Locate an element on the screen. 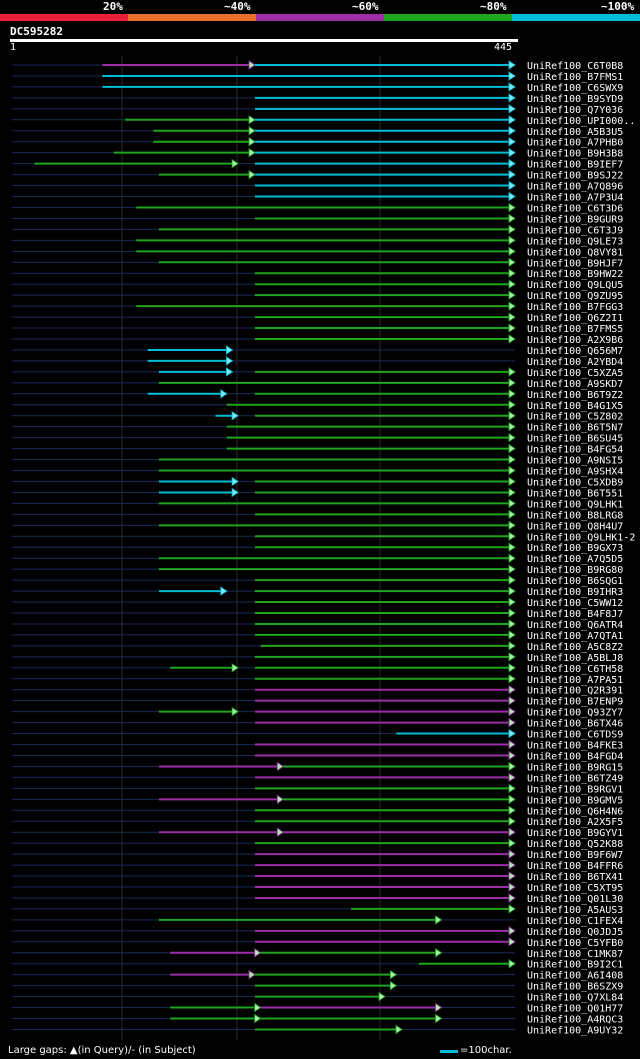 This screenshot has height=1059, width=640. hit-label: UniRef100_B9RGV1 is located at coordinates (575, 789).